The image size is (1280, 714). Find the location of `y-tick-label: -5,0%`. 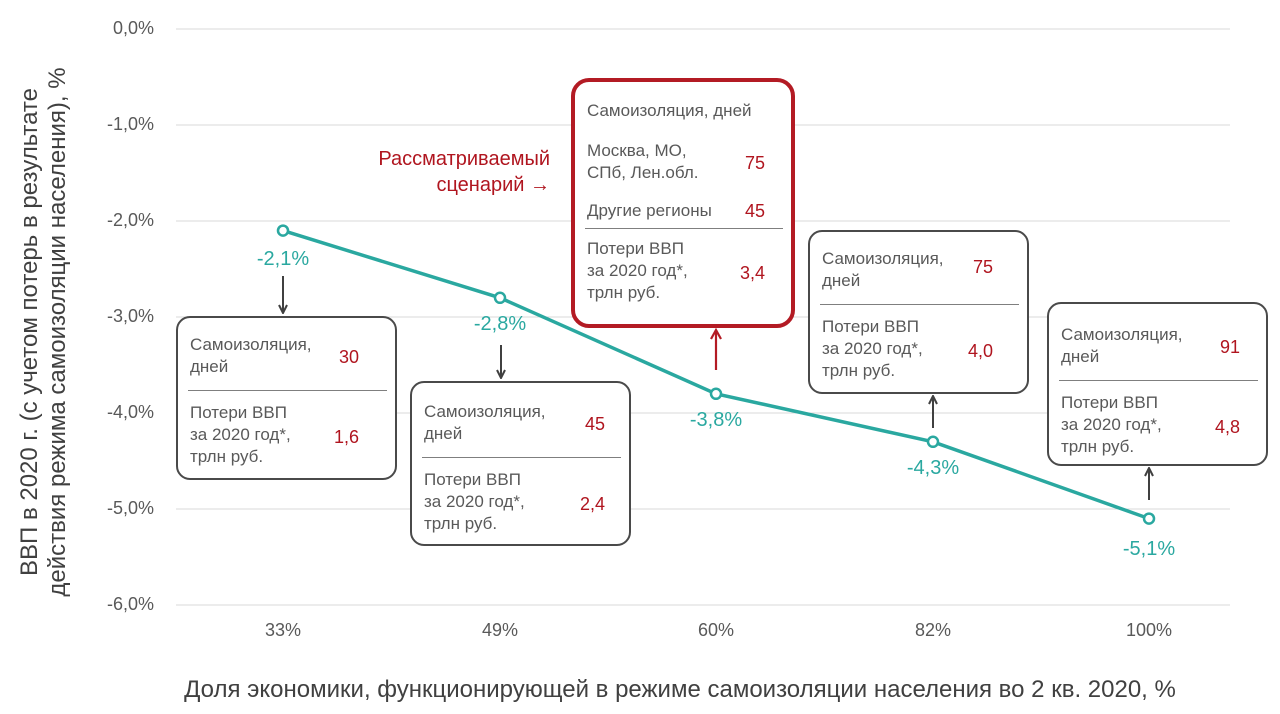

y-tick-label: -5,0% is located at coordinates (130, 508).